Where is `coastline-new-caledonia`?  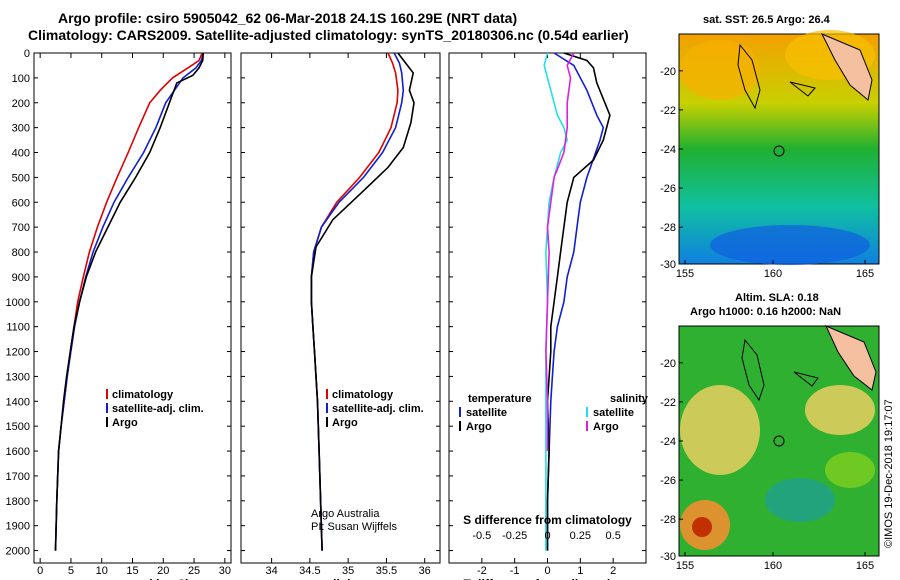
coastline-new-caledonia is located at coordinates (753, 370).